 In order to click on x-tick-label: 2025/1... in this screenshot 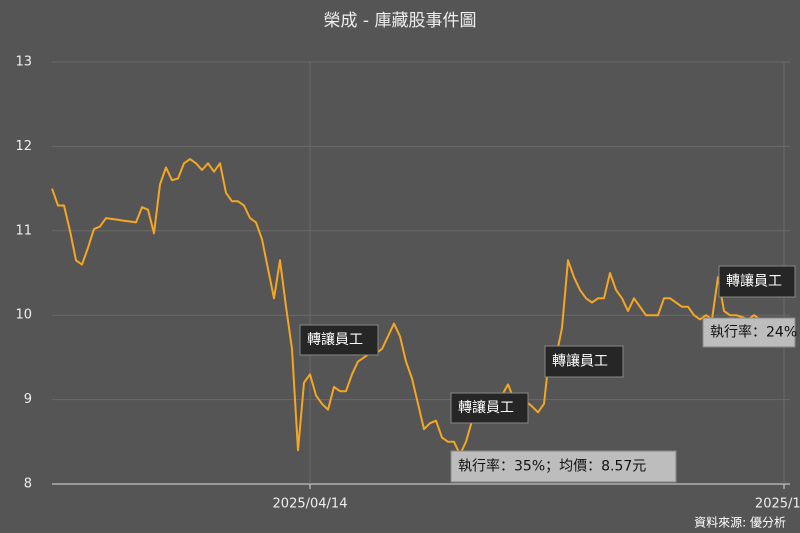, I will do `click(777, 504)`.